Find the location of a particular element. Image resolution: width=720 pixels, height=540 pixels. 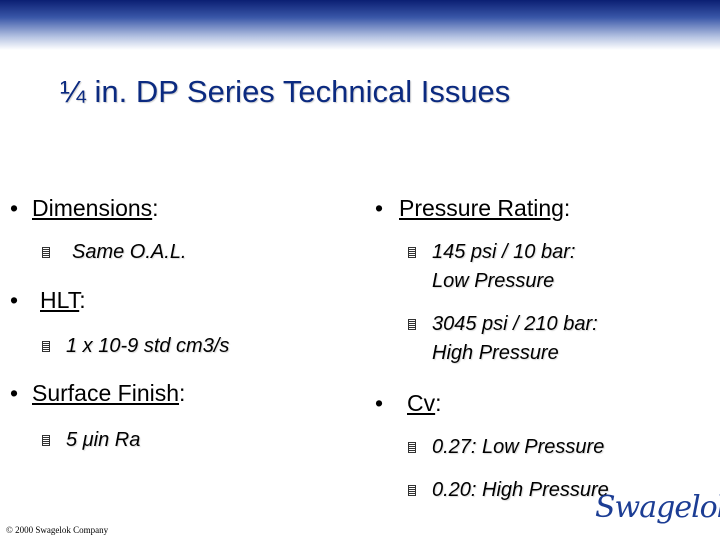

header-banner is located at coordinates (360, 25).